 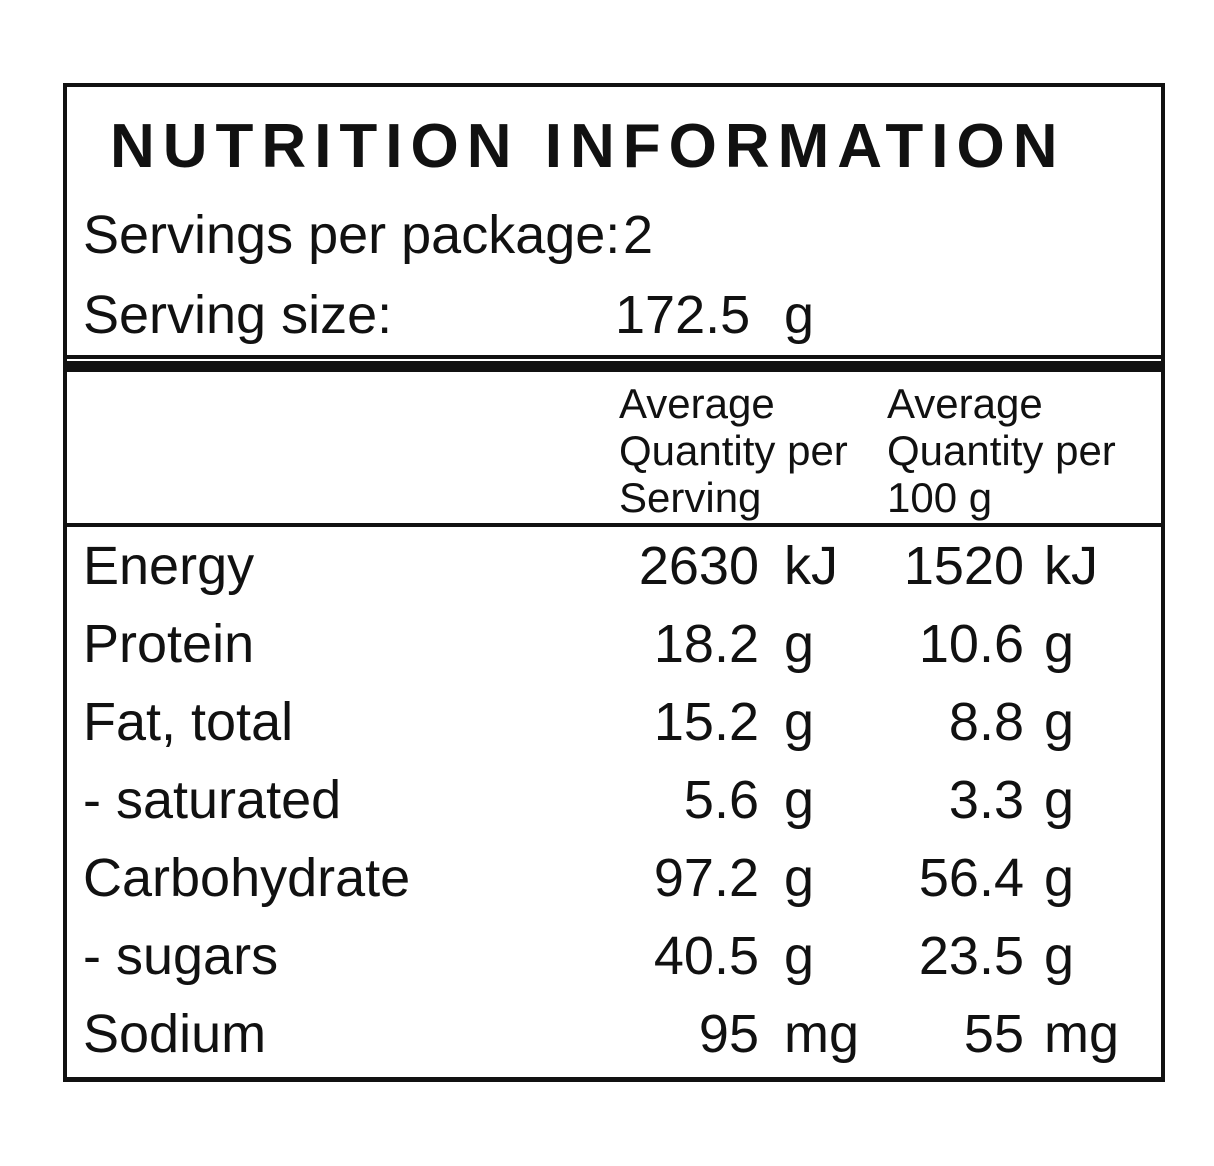 What do you see at coordinates (169, 566) in the screenshot?
I see `nutrient-name: Energy` at bounding box center [169, 566].